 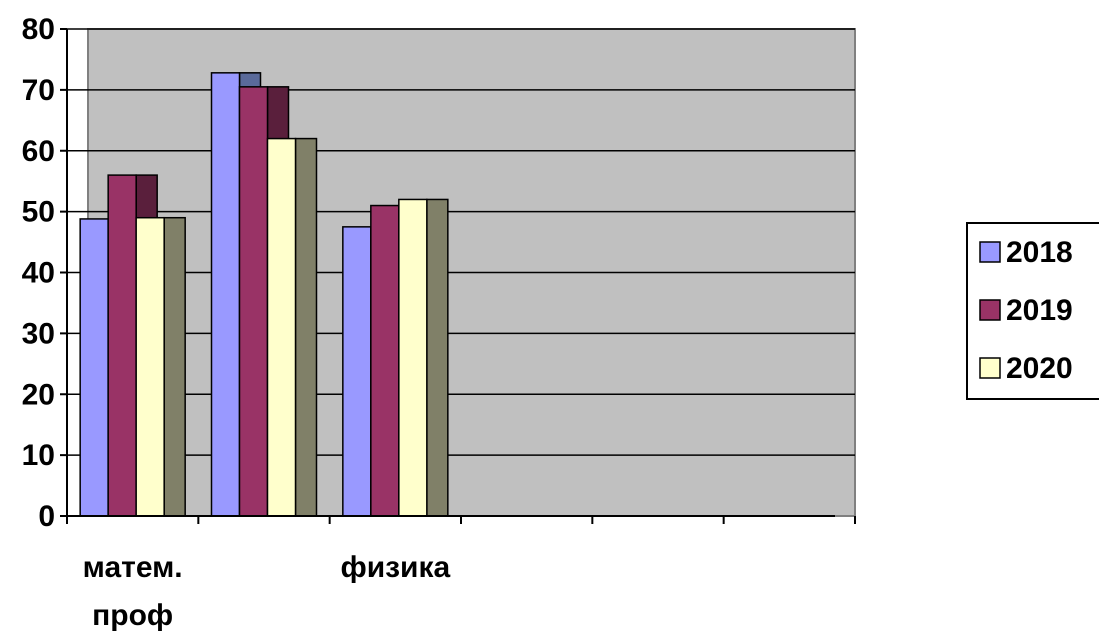 What do you see at coordinates (1039, 310) in the screenshot?
I see `legend-label: 2019` at bounding box center [1039, 310].